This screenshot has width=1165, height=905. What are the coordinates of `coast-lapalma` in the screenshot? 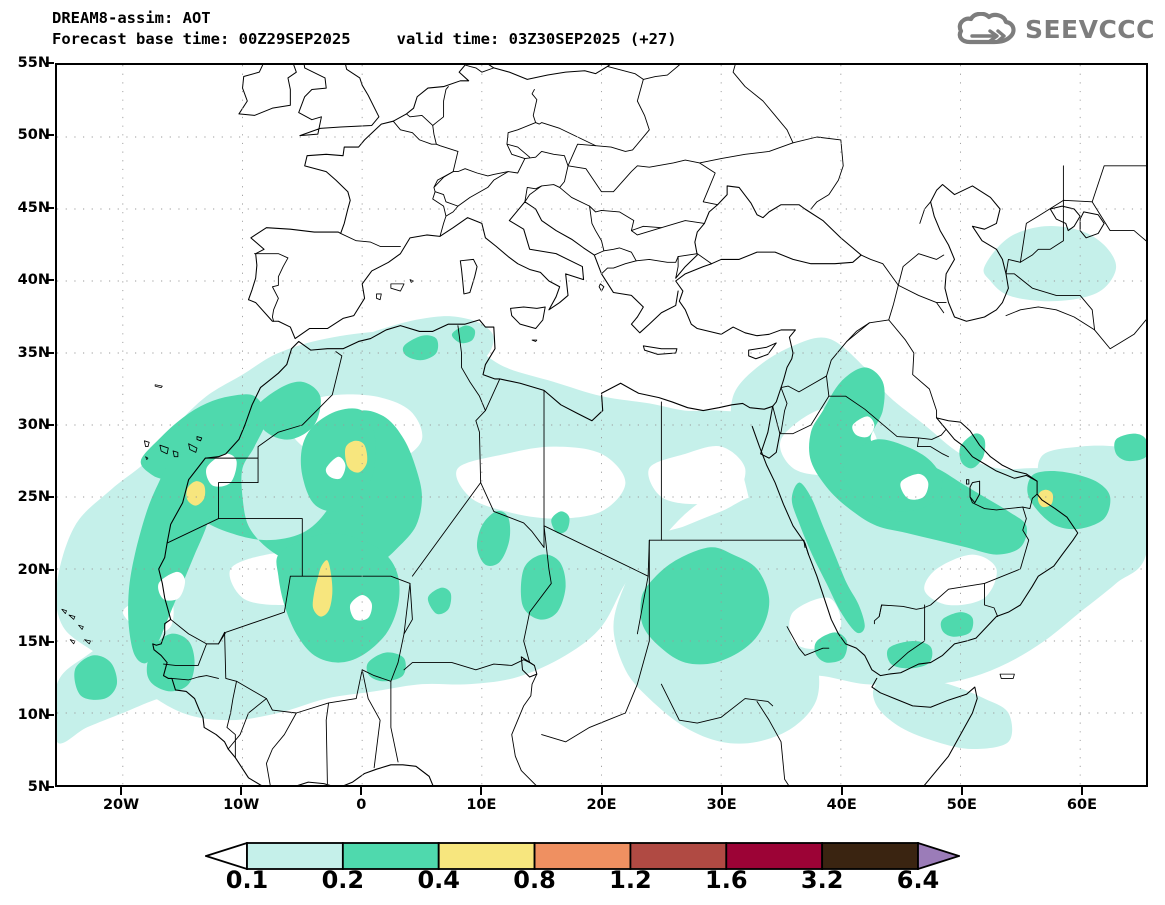 It's located at (146, 444).